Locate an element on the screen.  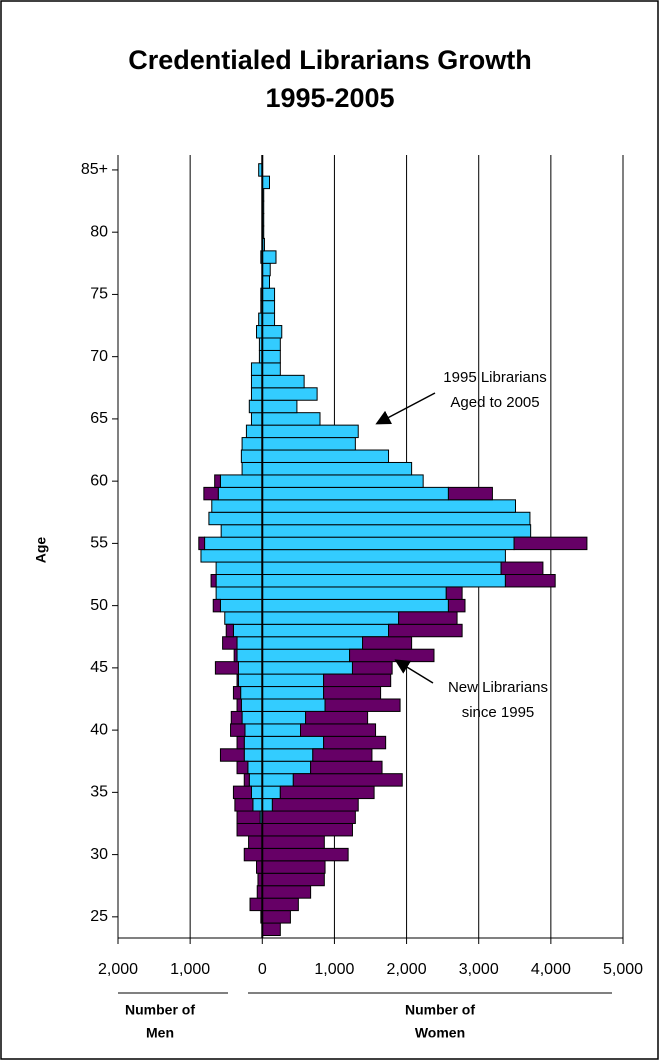
y-tick-label: 85+ is located at coordinates (94, 169).